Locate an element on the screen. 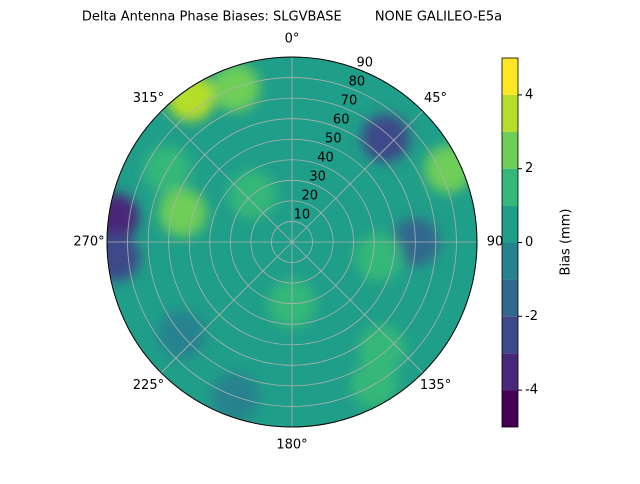 The width and height of the screenshot is (640, 484). r-tick-label: 60 is located at coordinates (341, 120).